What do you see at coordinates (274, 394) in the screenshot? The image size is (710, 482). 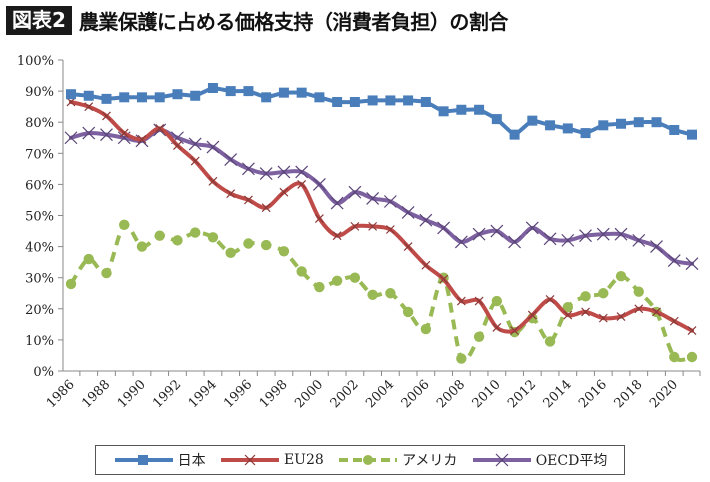 I see `x-tick-label: 1998` at bounding box center [274, 394].